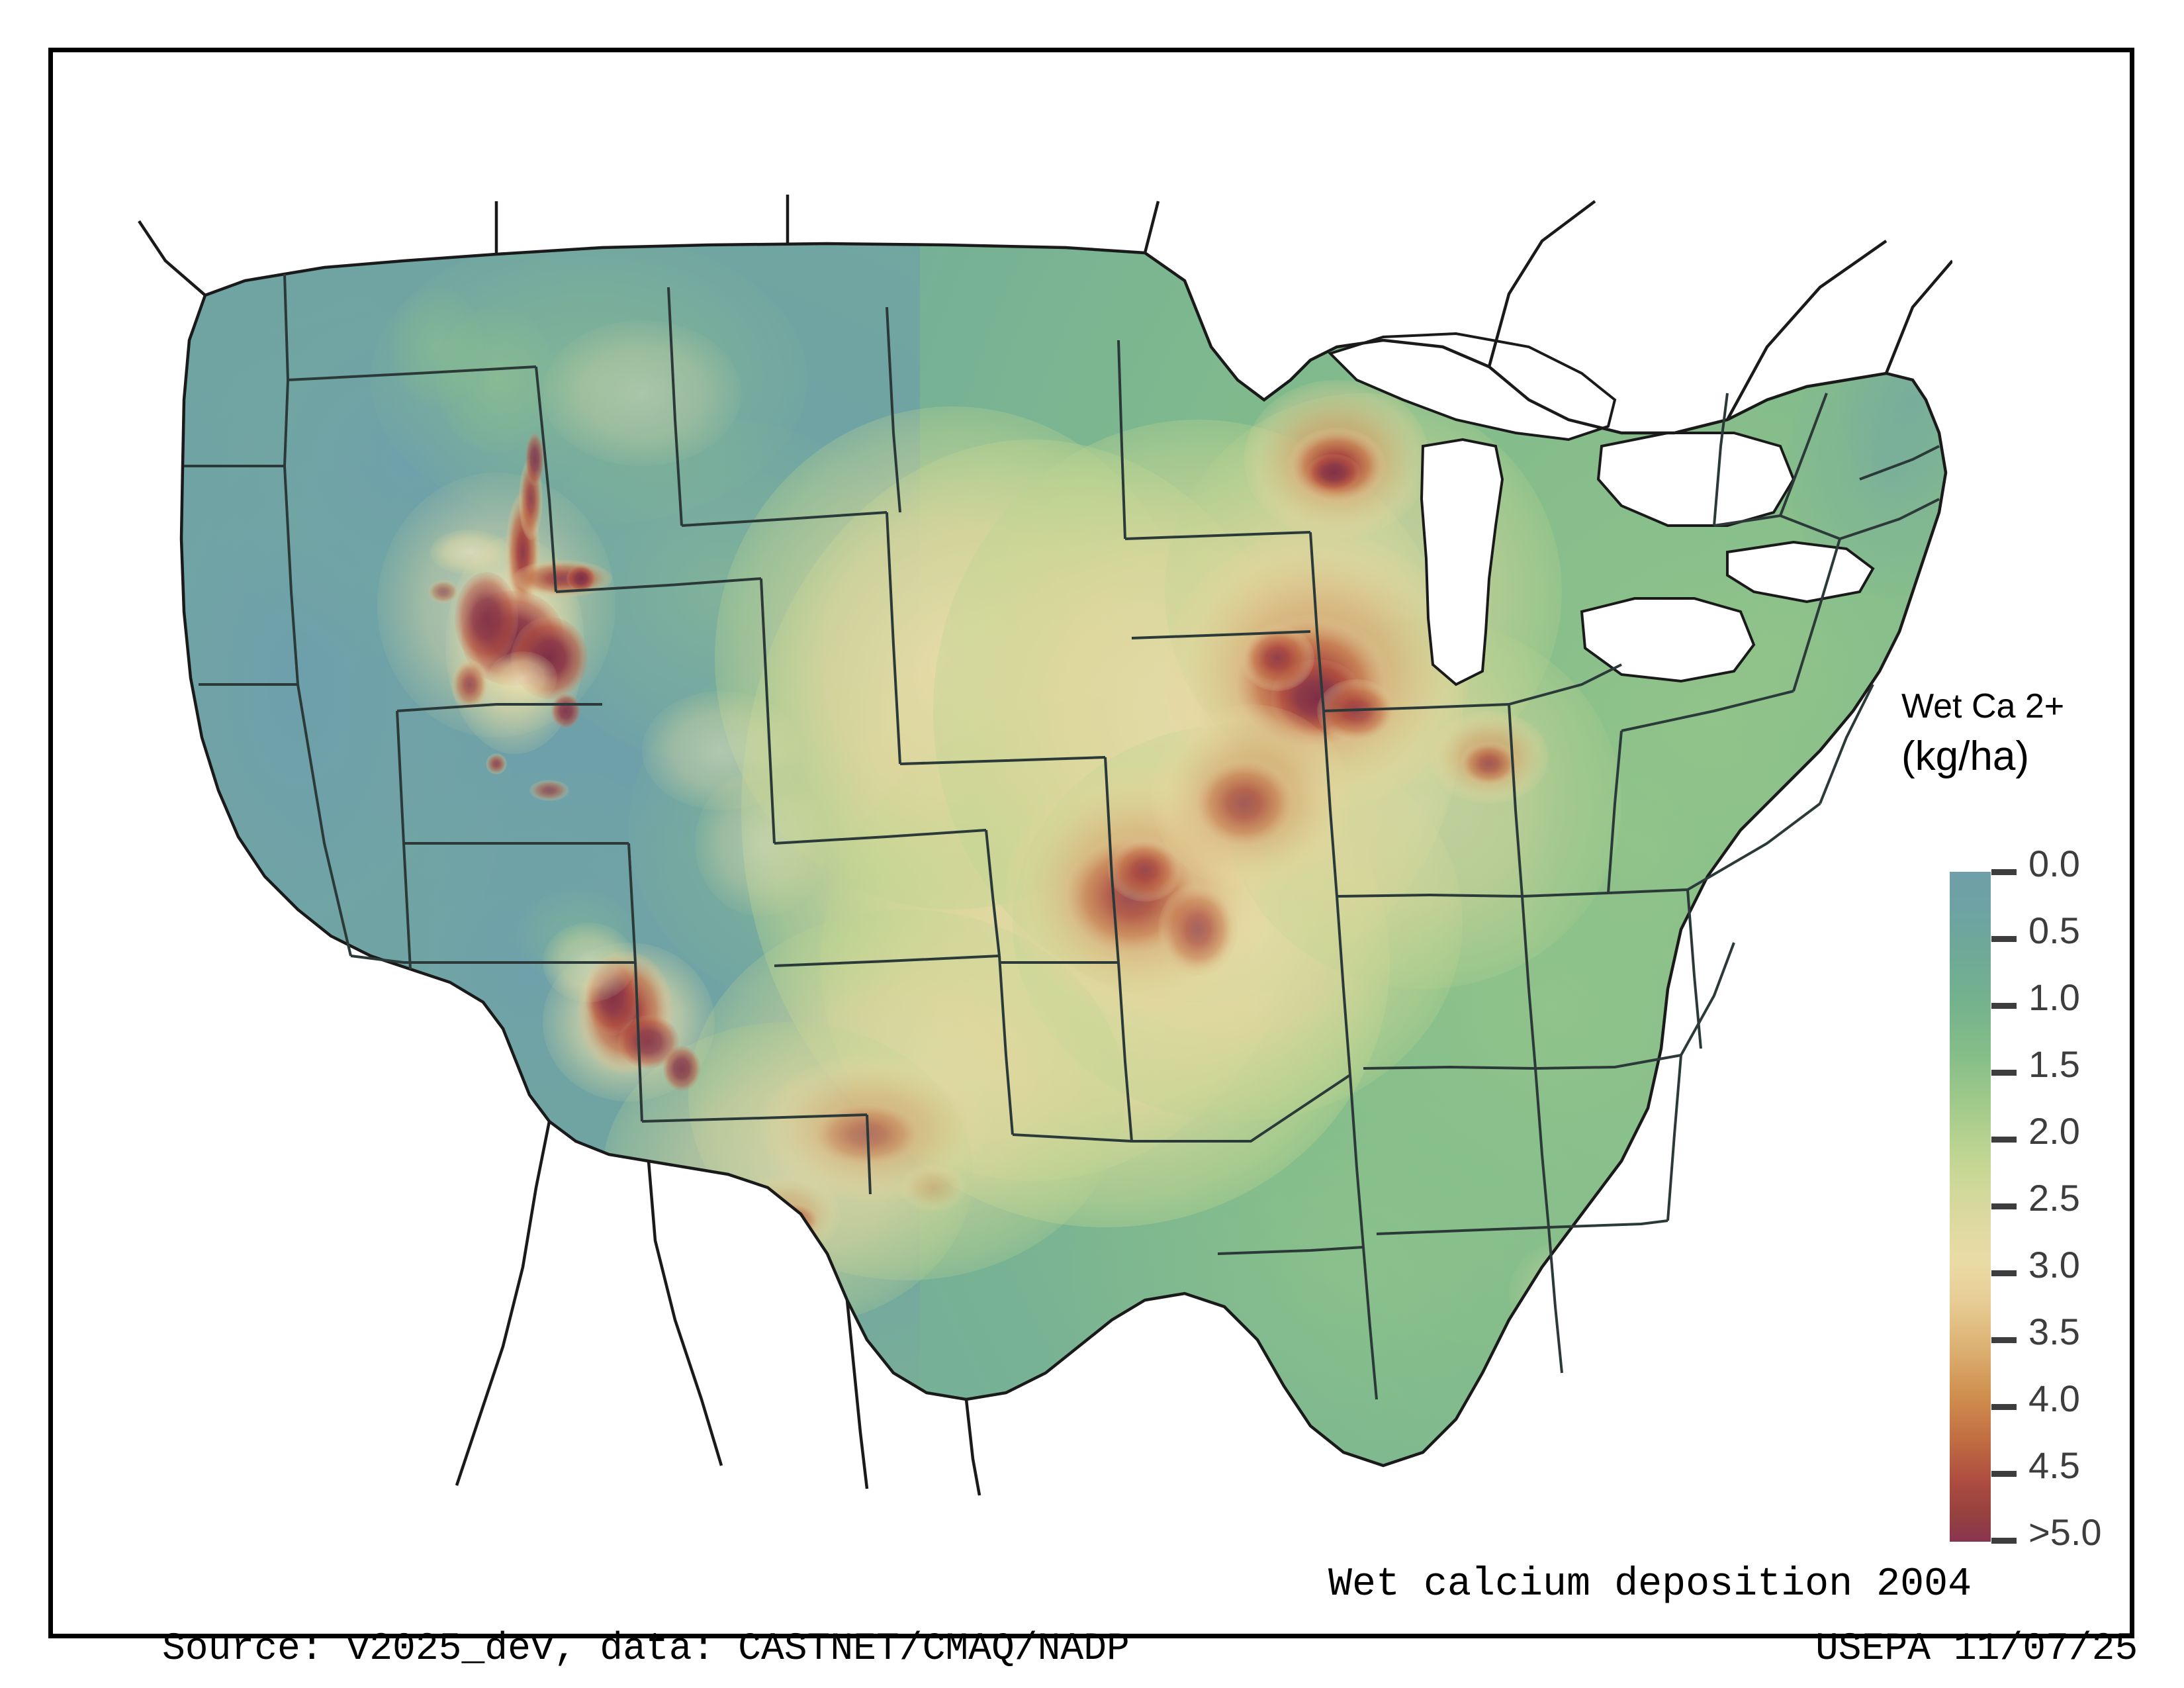  I want to click on colorbar-units: (kg/ha), so click(1965, 756).